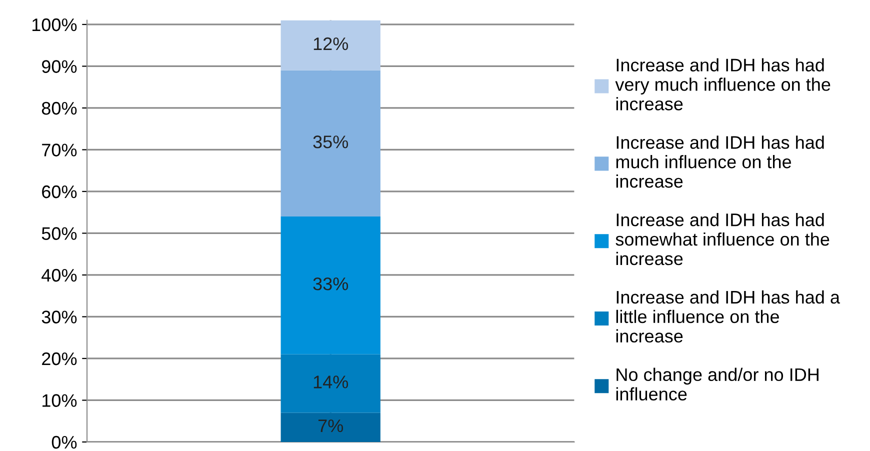  What do you see at coordinates (720, 162) in the screenshot?
I see `legend-label: Increase and IDH has had much influence on the increase` at bounding box center [720, 162].